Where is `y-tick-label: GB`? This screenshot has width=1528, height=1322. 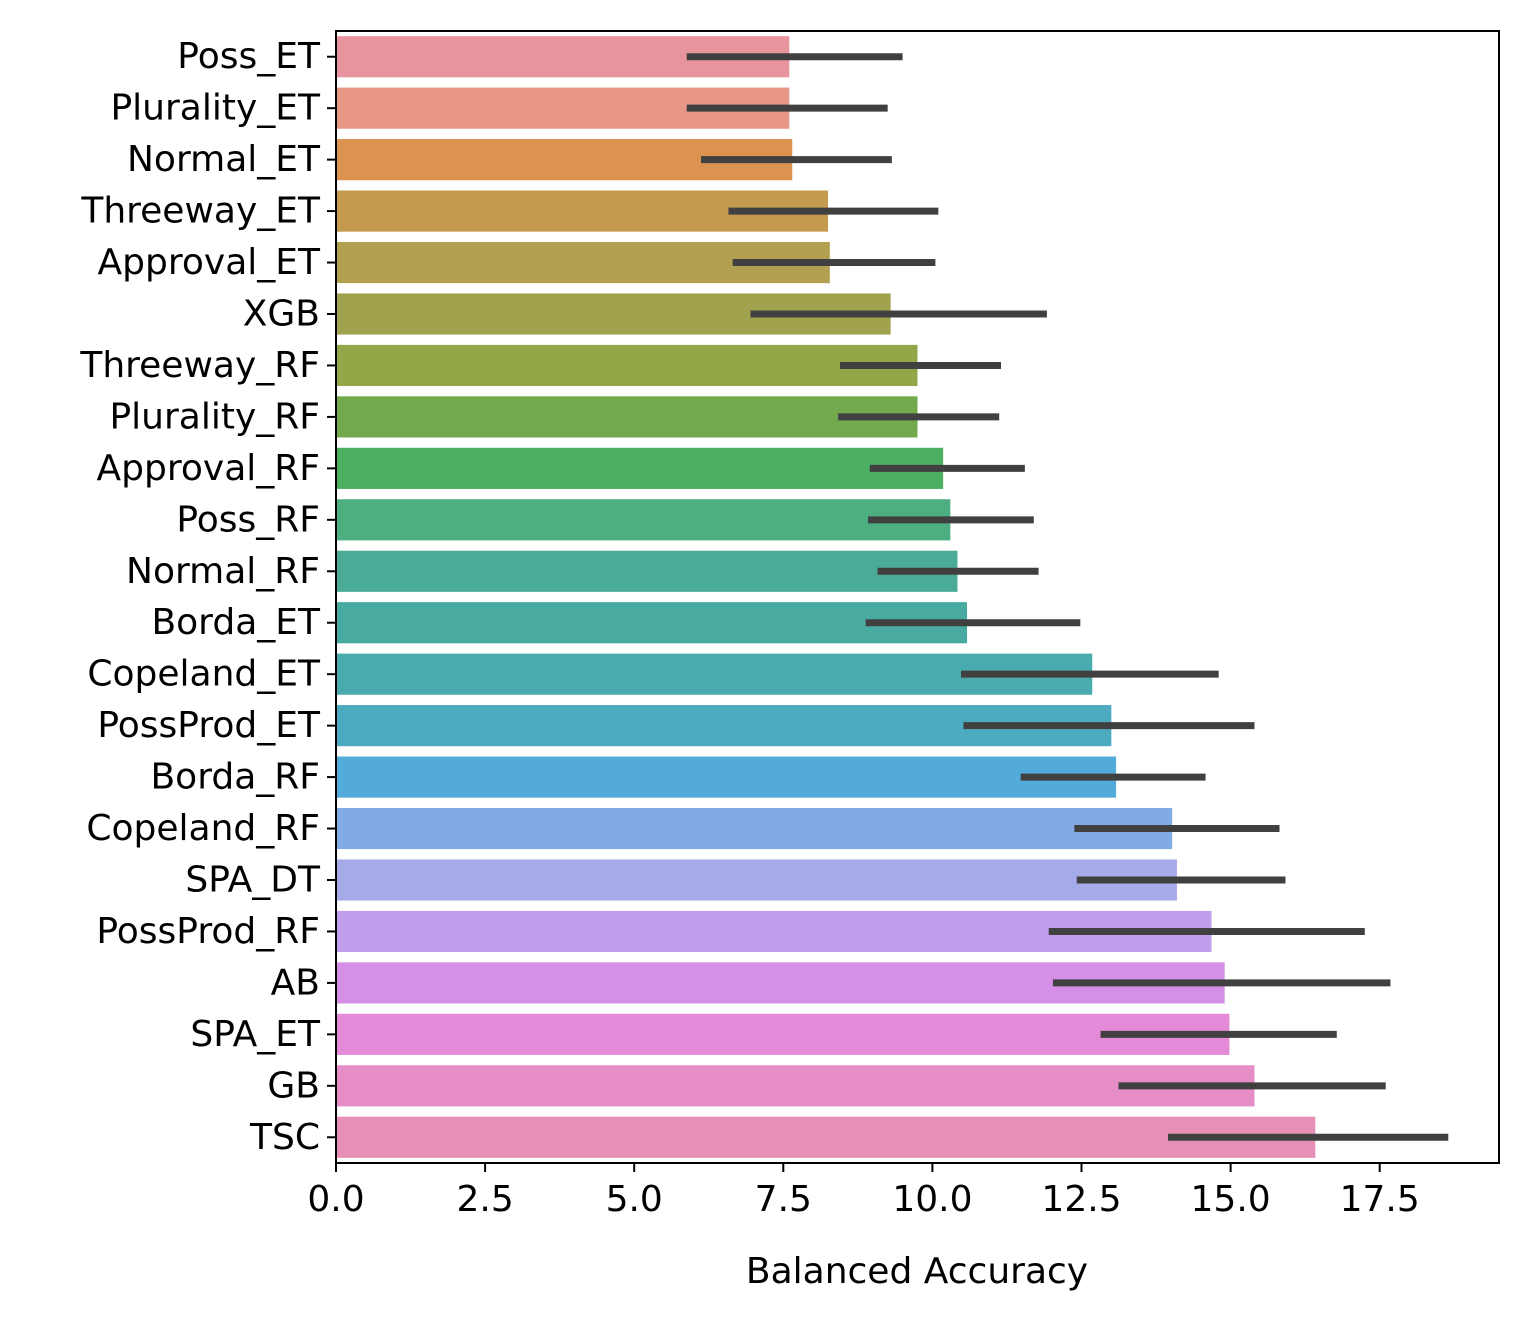
y-tick-label: GB is located at coordinates (293, 1085).